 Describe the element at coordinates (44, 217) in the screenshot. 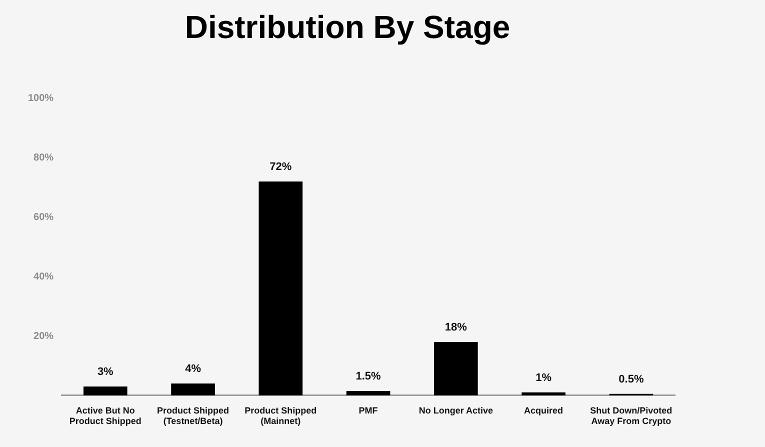

I see `y-tick-label: 60%` at that location.